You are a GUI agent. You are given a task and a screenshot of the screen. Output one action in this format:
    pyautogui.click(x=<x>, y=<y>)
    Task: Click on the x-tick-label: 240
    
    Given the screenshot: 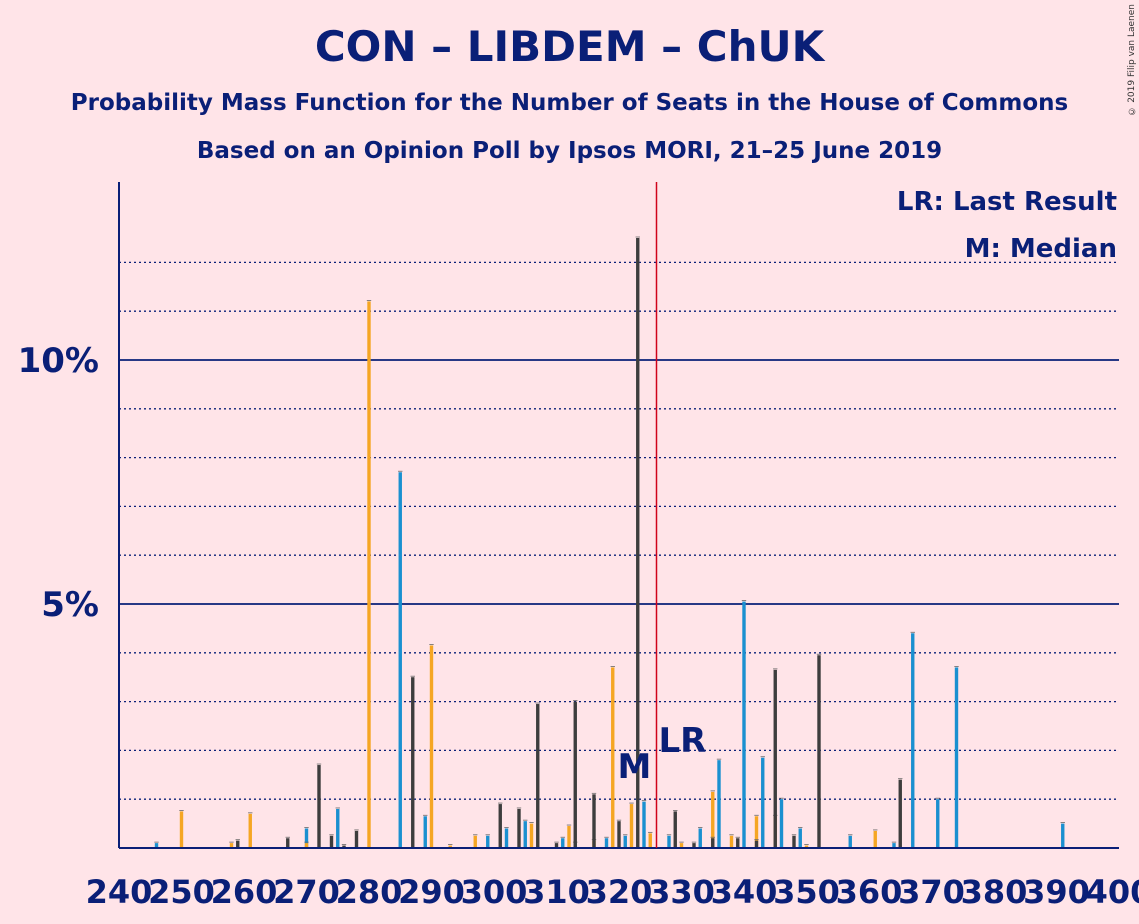 What is the action you would take?
    pyautogui.click(x=119, y=892)
    